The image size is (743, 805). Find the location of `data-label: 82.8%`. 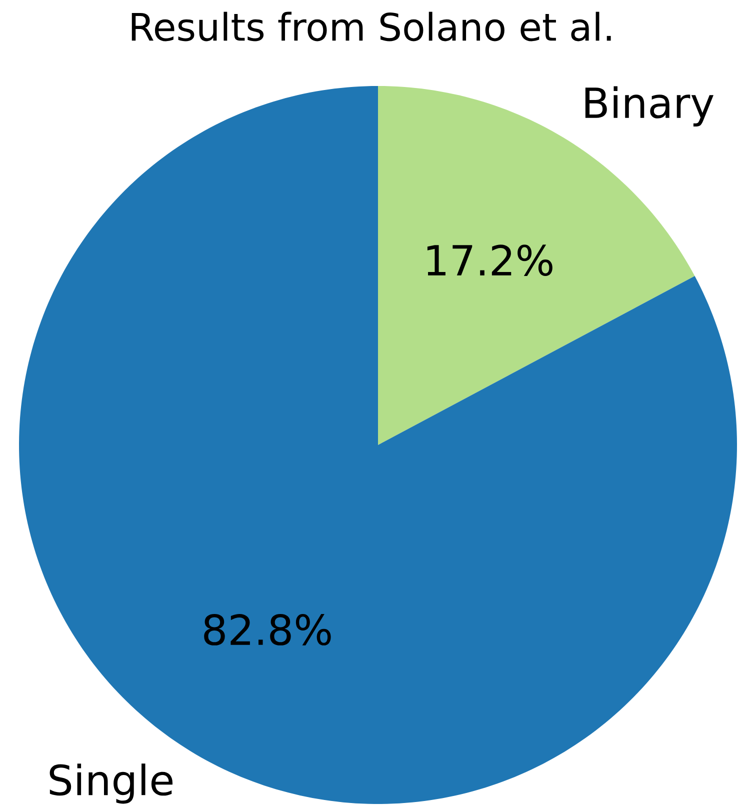

data-label: 82.8% is located at coordinates (267, 630).